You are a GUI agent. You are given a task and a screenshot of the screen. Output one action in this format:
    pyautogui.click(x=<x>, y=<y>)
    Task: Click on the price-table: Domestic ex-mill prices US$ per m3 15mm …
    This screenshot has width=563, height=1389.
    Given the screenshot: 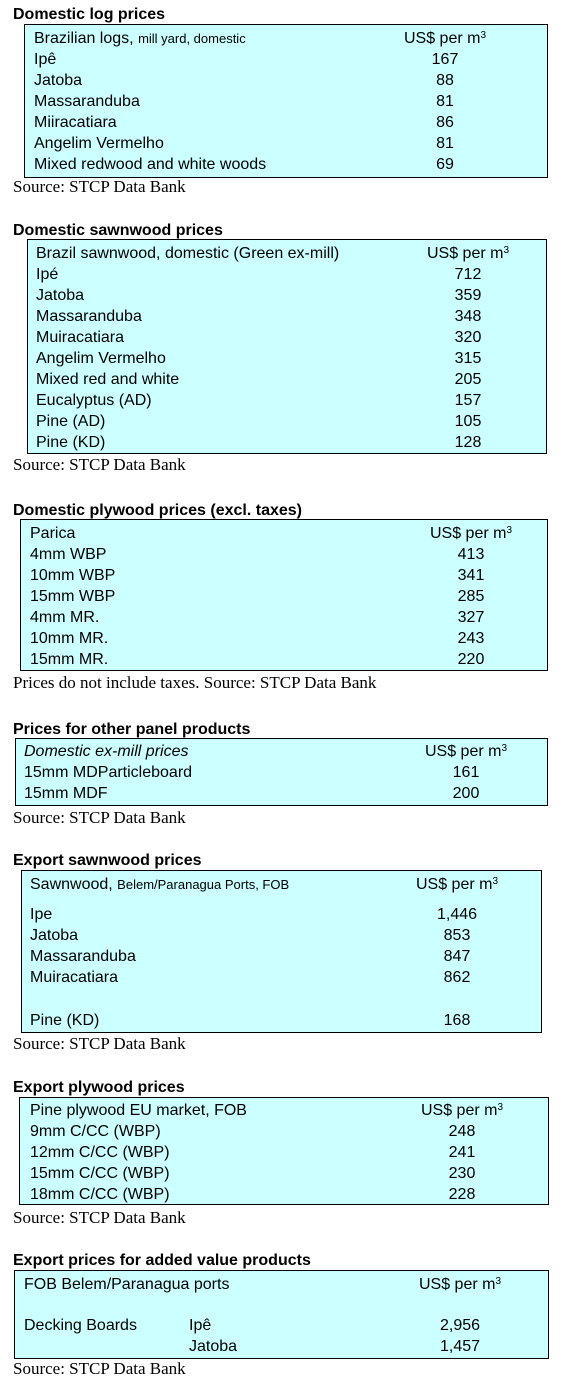 What is the action you would take?
    pyautogui.click(x=281, y=772)
    